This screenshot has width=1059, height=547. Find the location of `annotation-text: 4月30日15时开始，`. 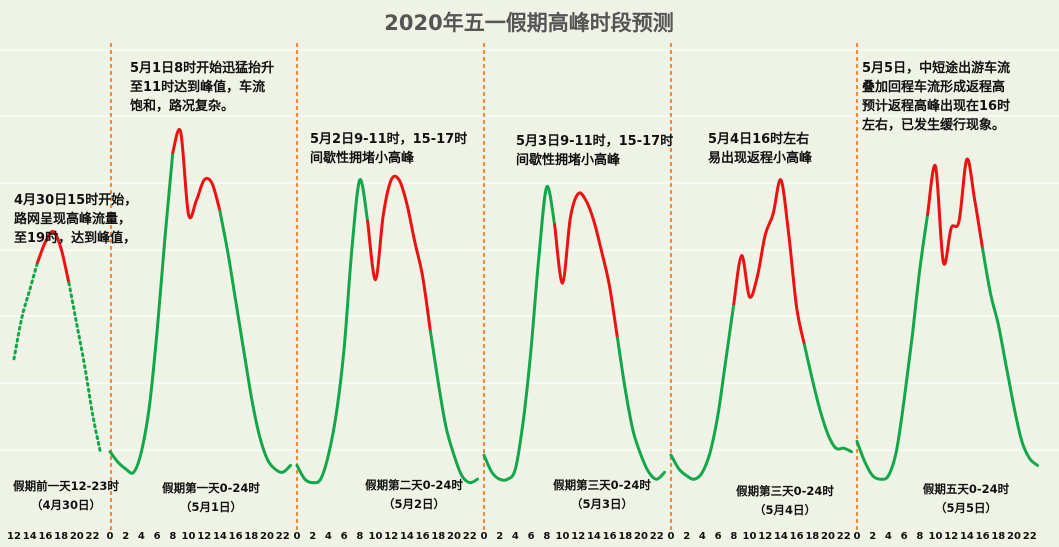

annotation-text: 4月30日15时开始， is located at coordinates (75, 200).